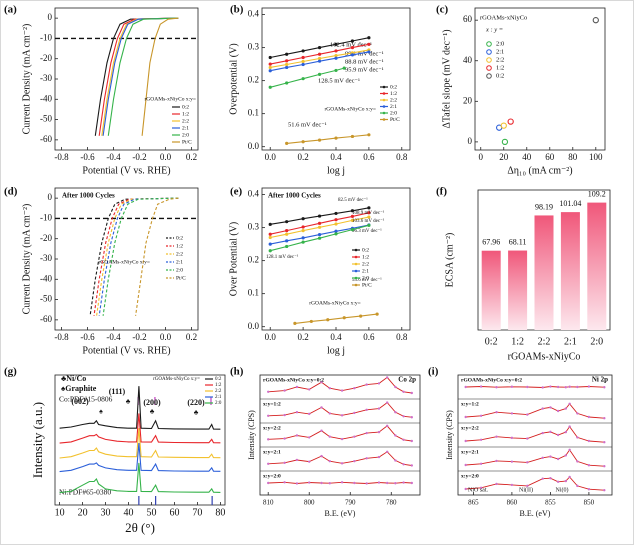  What do you see at coordinates (254, 194) in the screenshot?
I see `y-tick-label: 0.4` at bounding box center [254, 194].